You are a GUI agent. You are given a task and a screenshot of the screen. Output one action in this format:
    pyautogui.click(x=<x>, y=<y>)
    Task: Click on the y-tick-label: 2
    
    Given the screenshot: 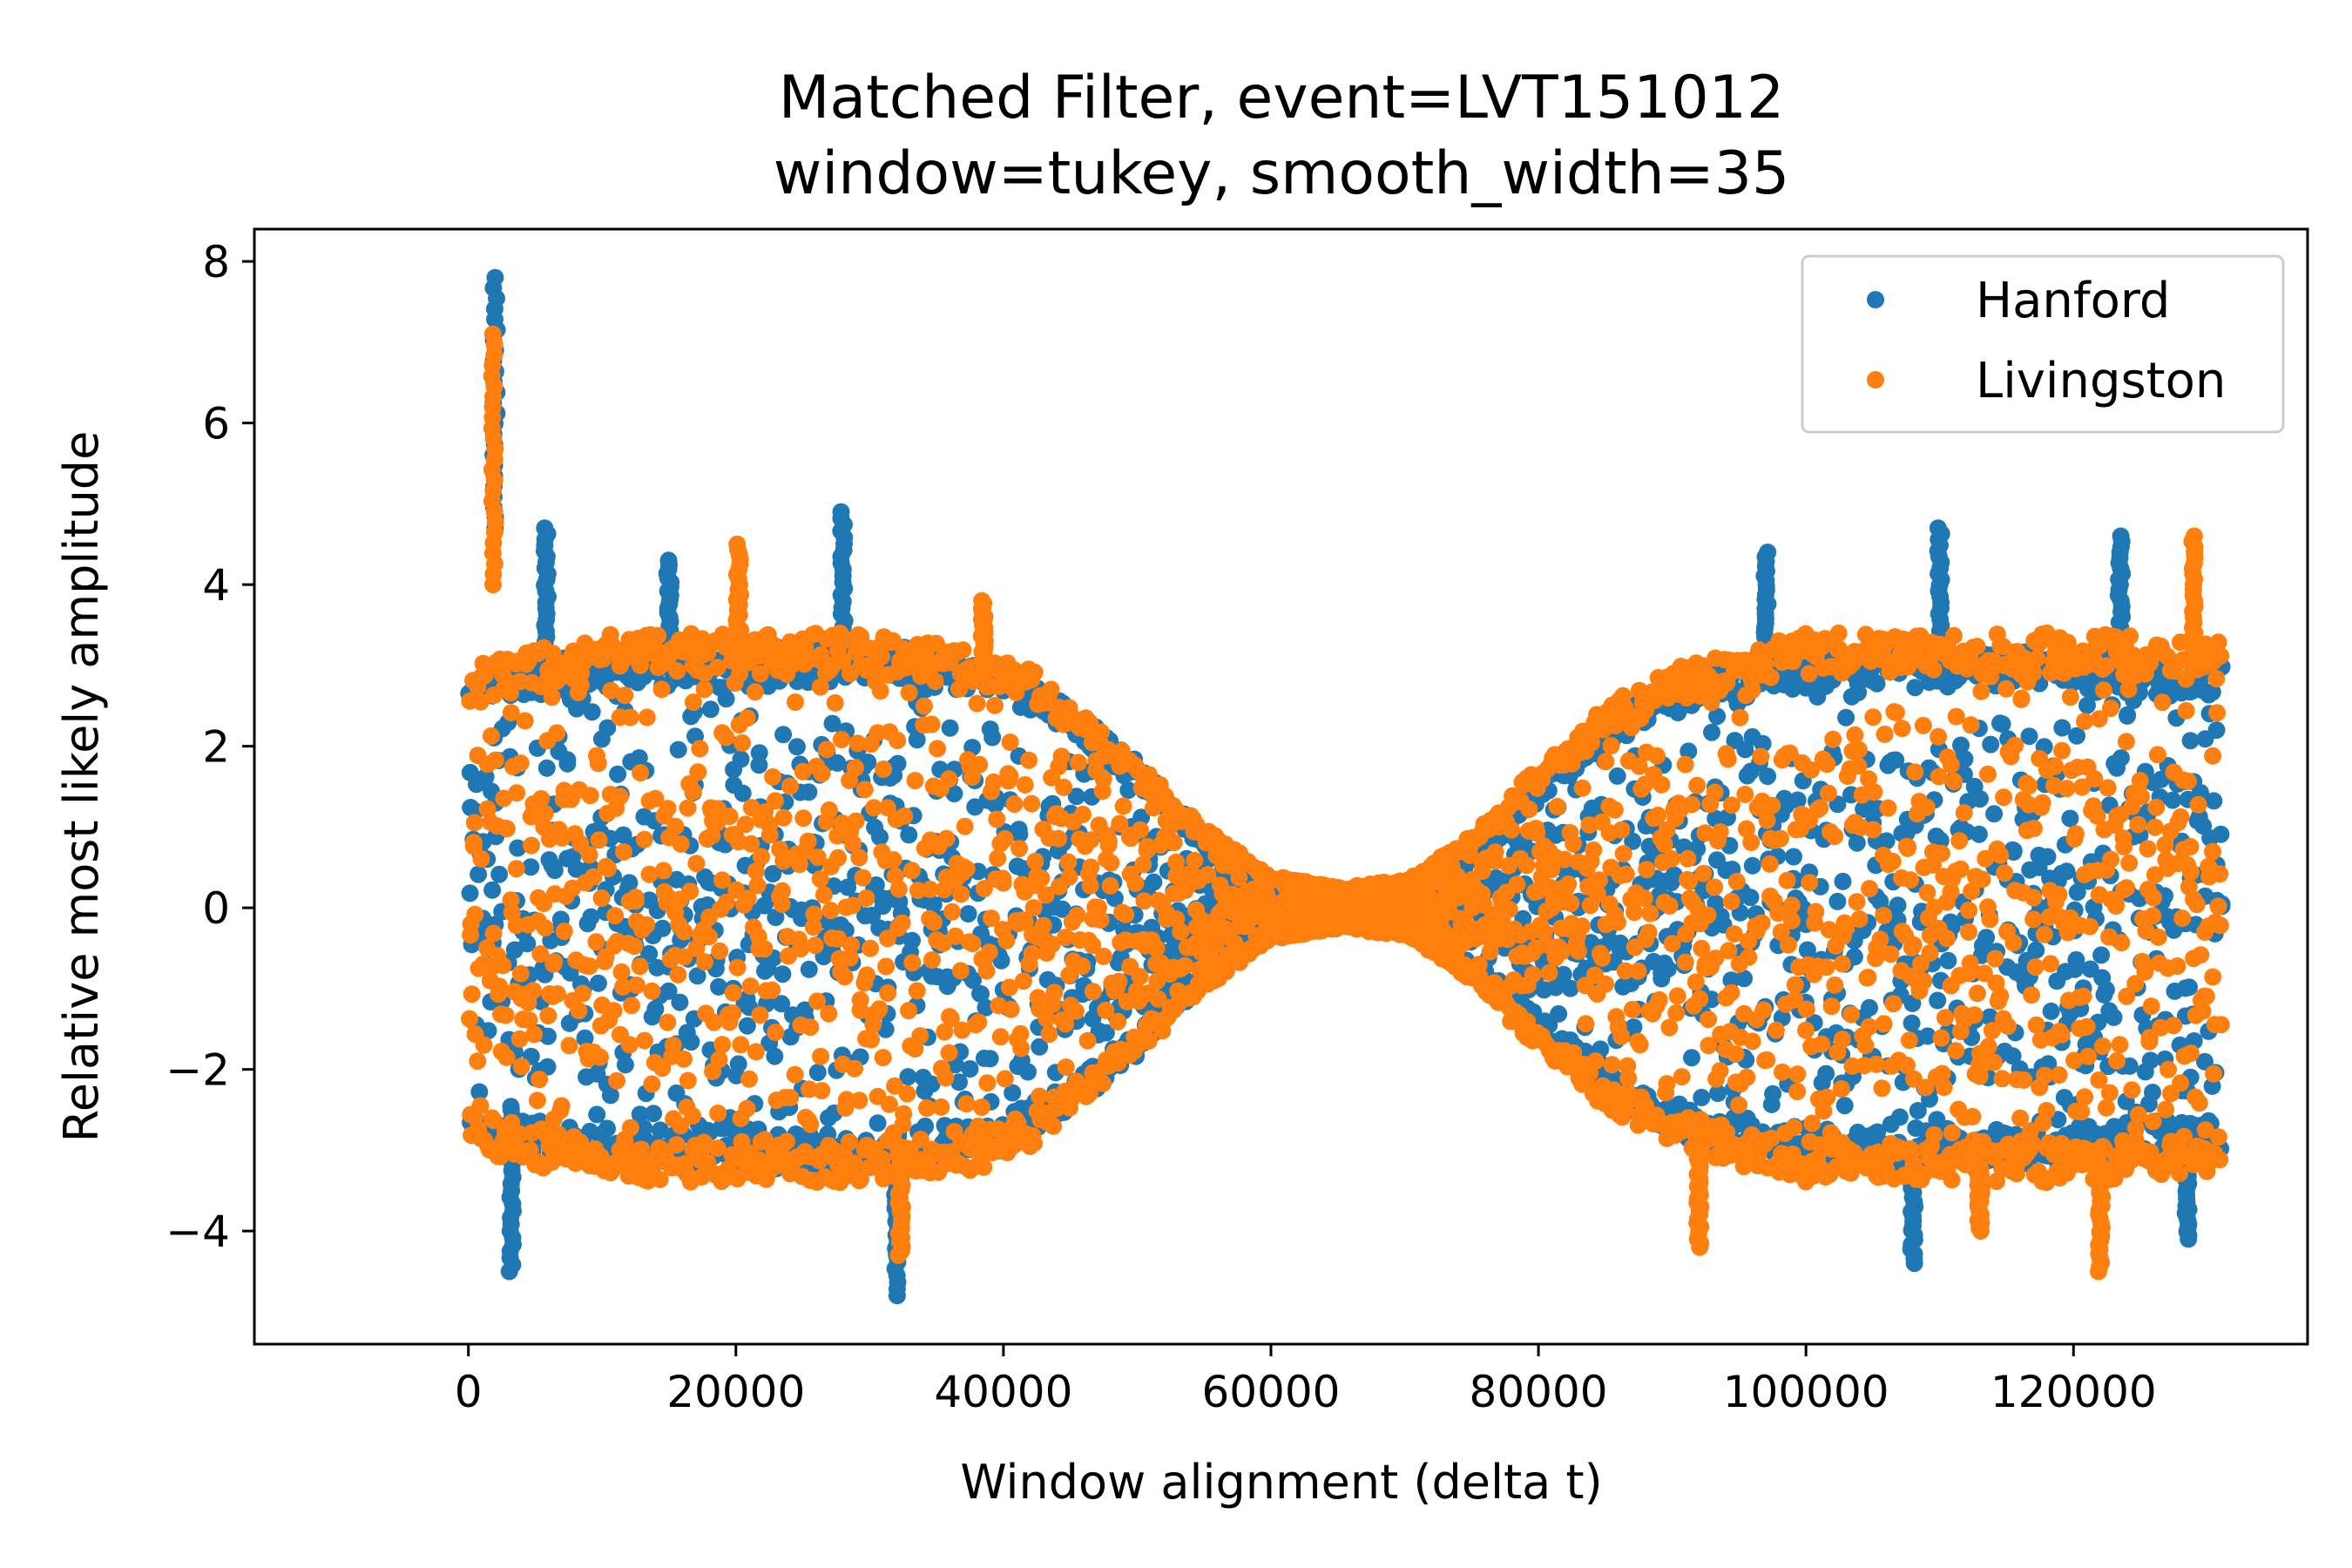 What is the action you would take?
    pyautogui.click(x=216, y=747)
    